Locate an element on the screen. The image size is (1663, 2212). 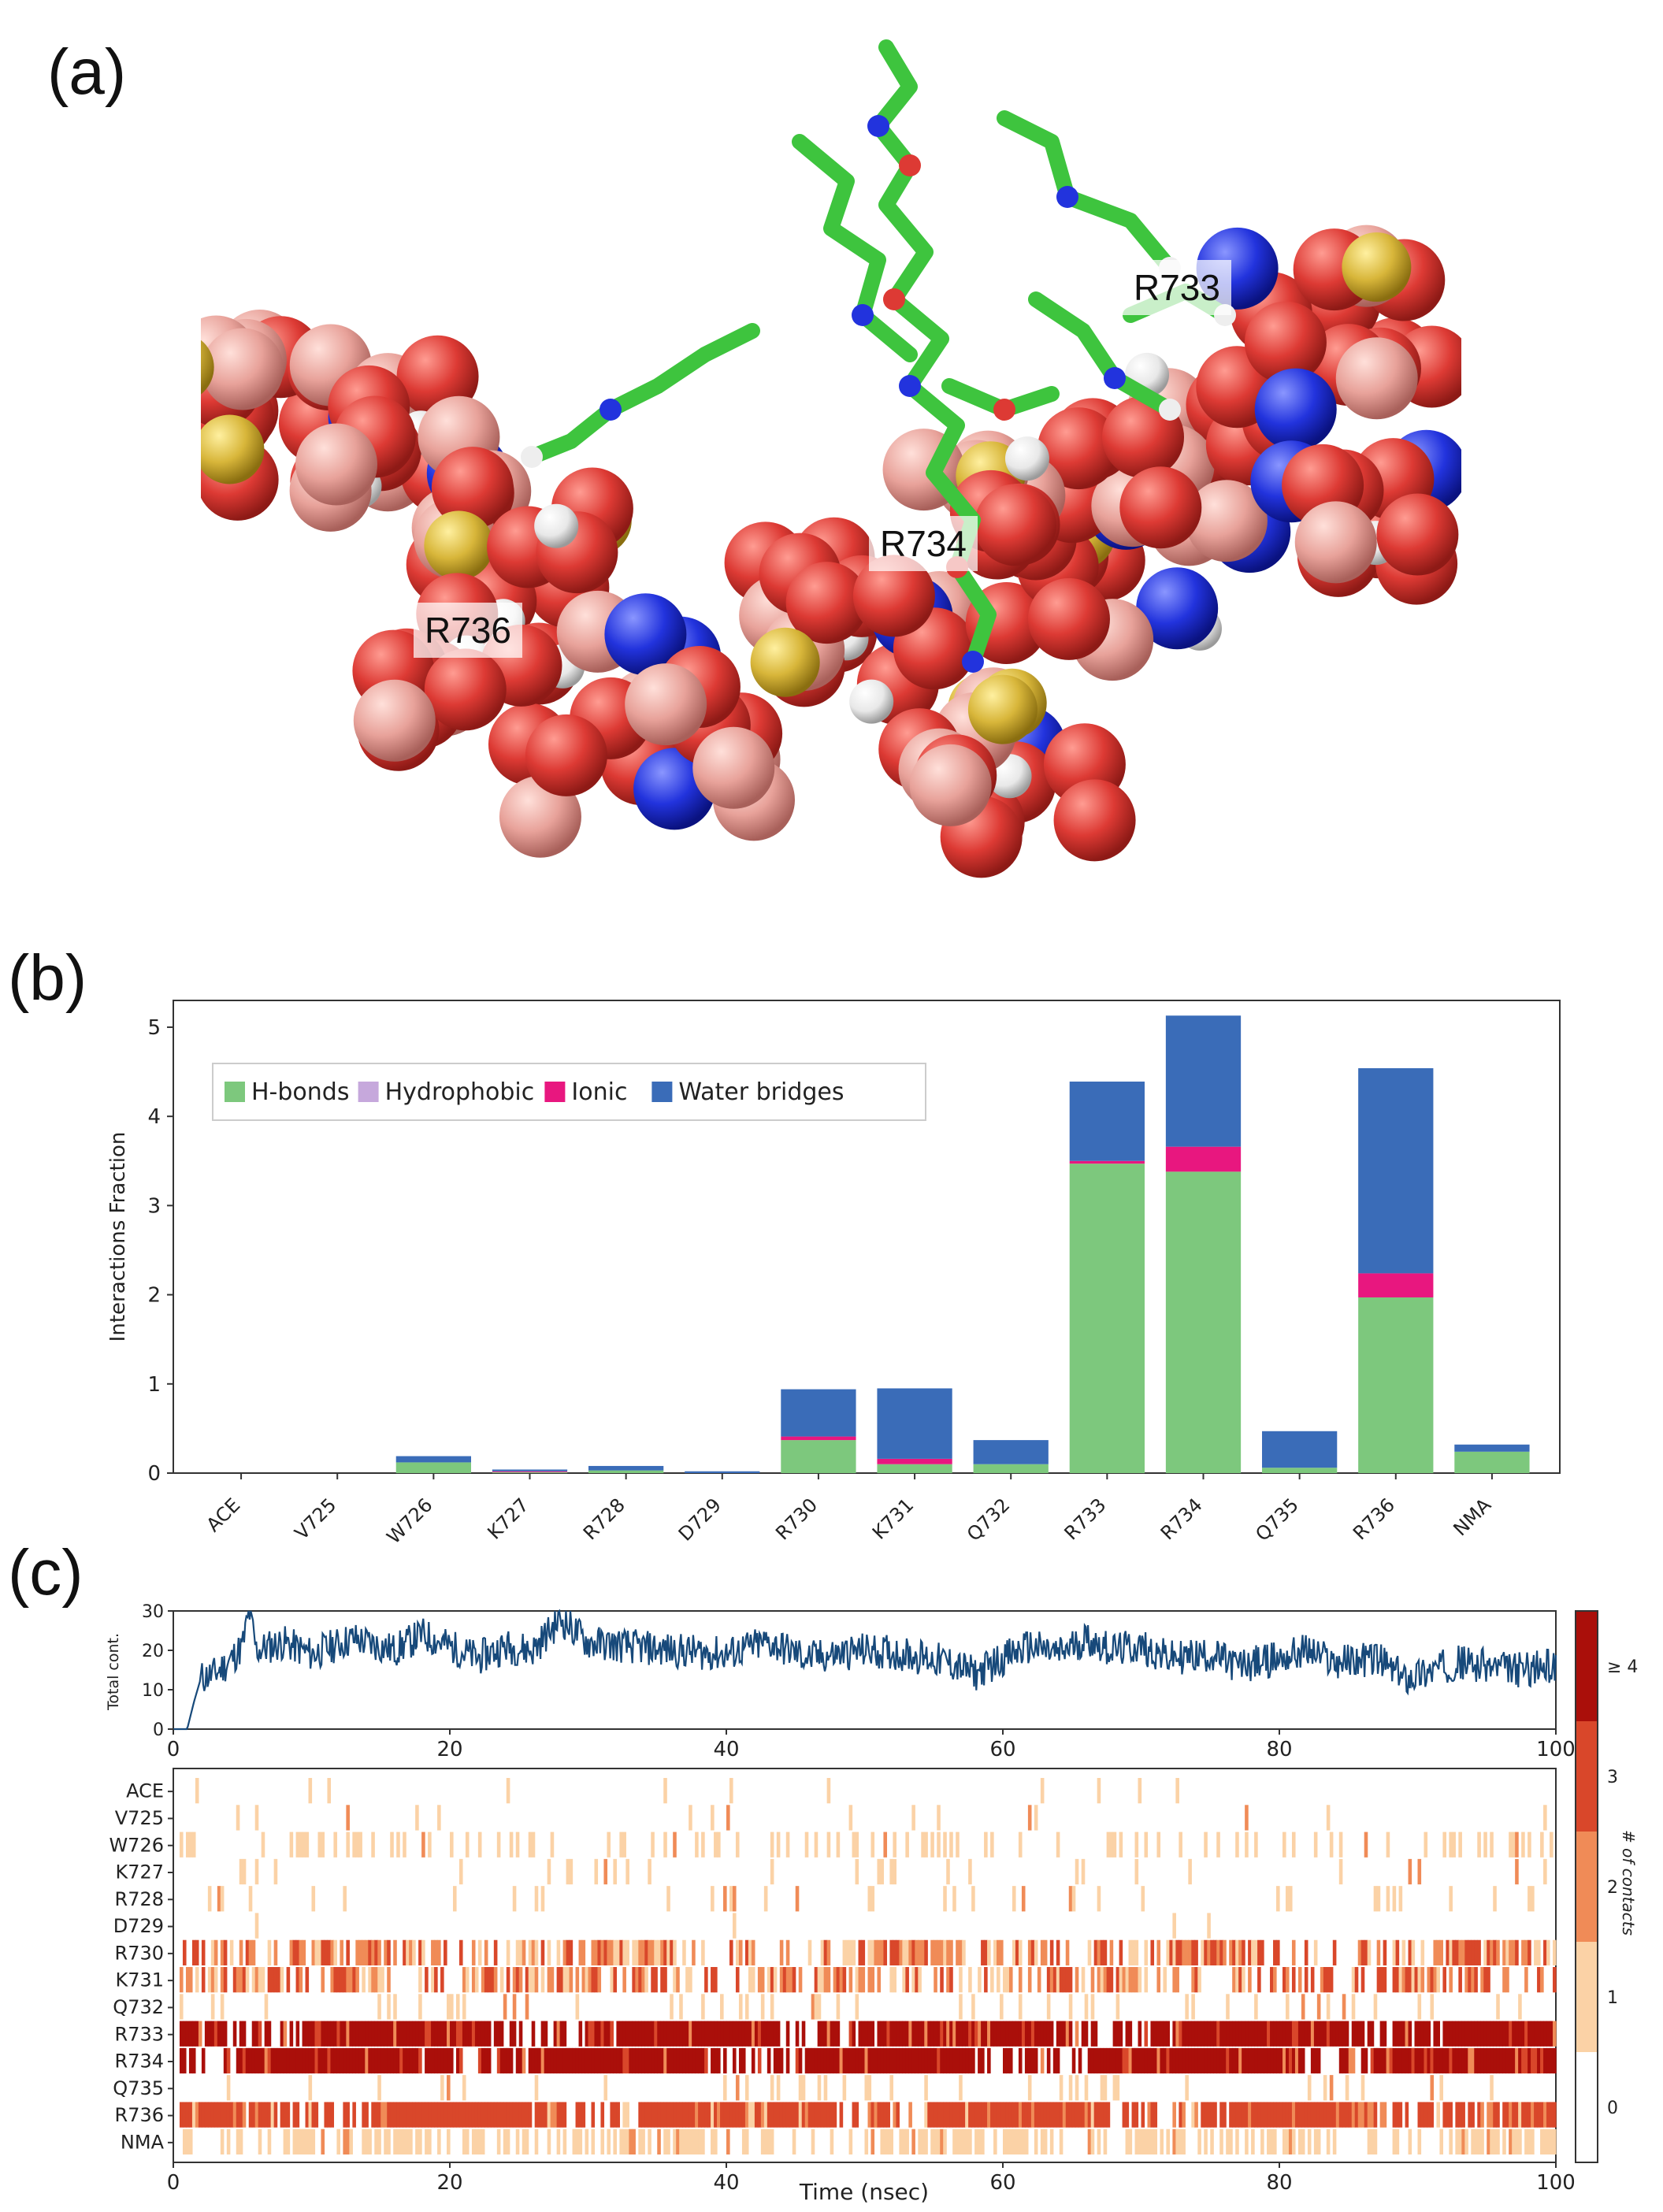
heatmap-row-label: D729 is located at coordinates (138, 1926).